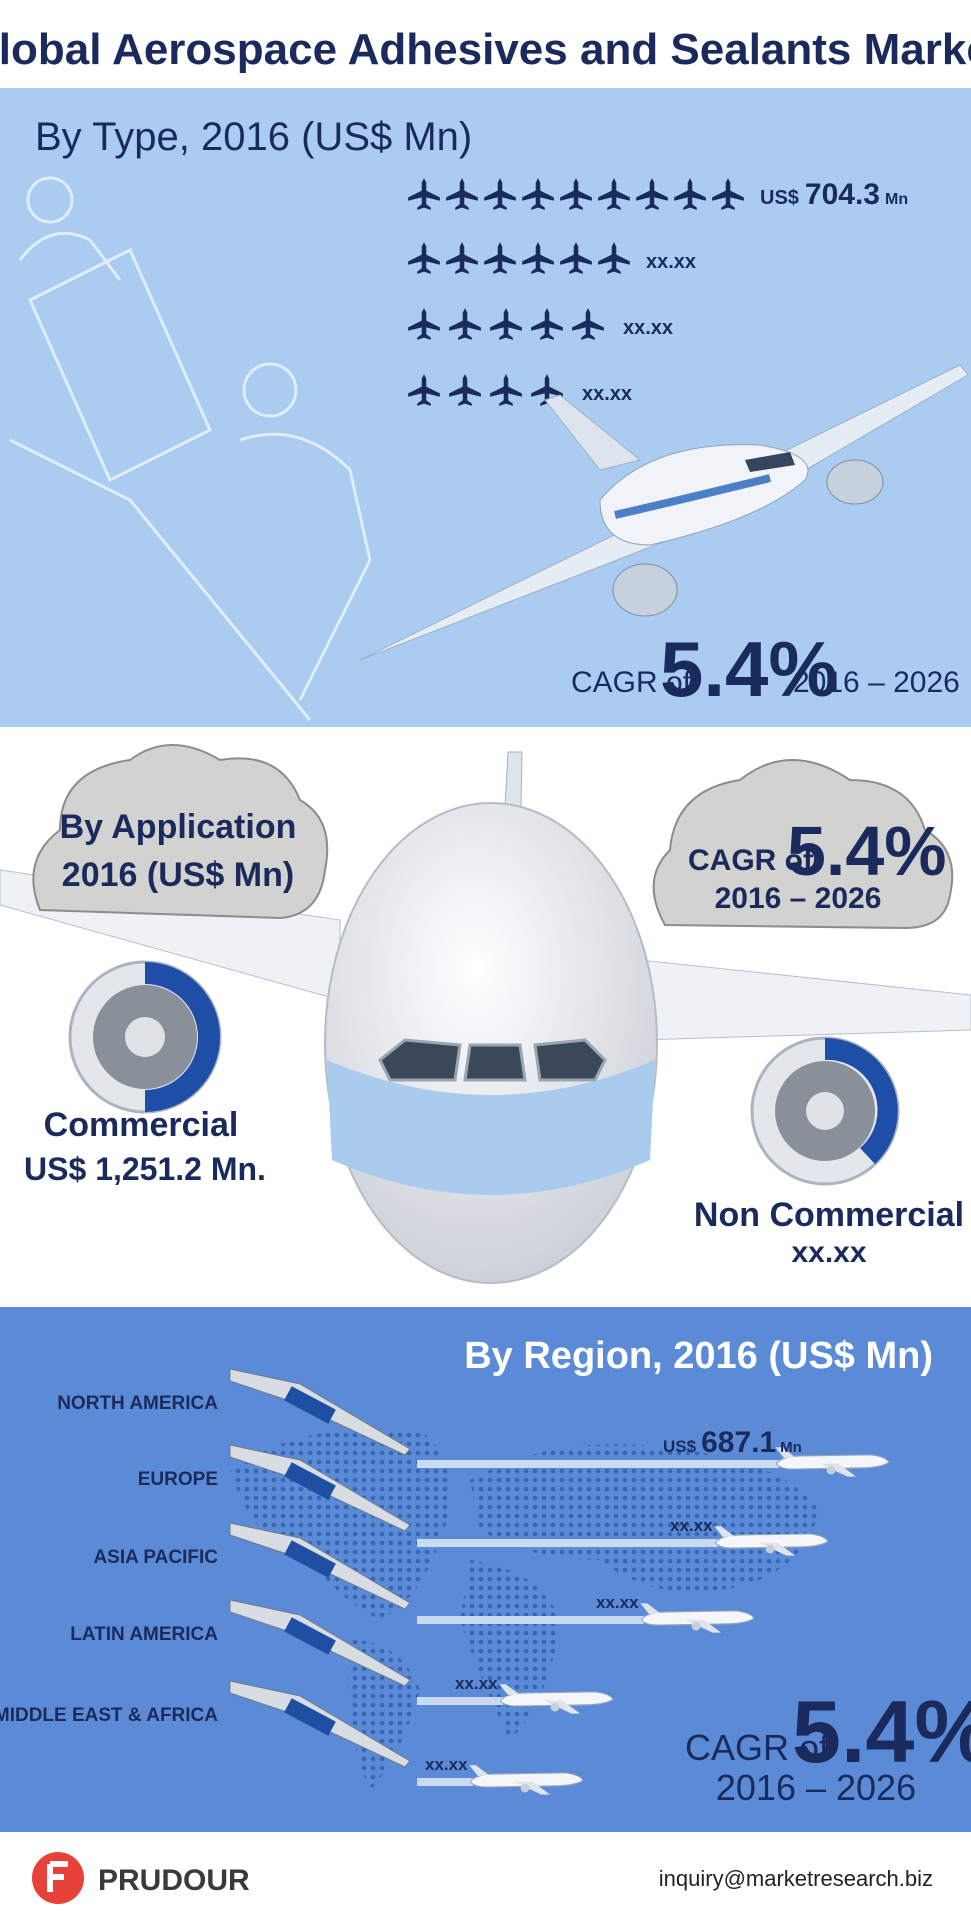  I want to click on type-value-suffix: Mn, so click(896, 199).